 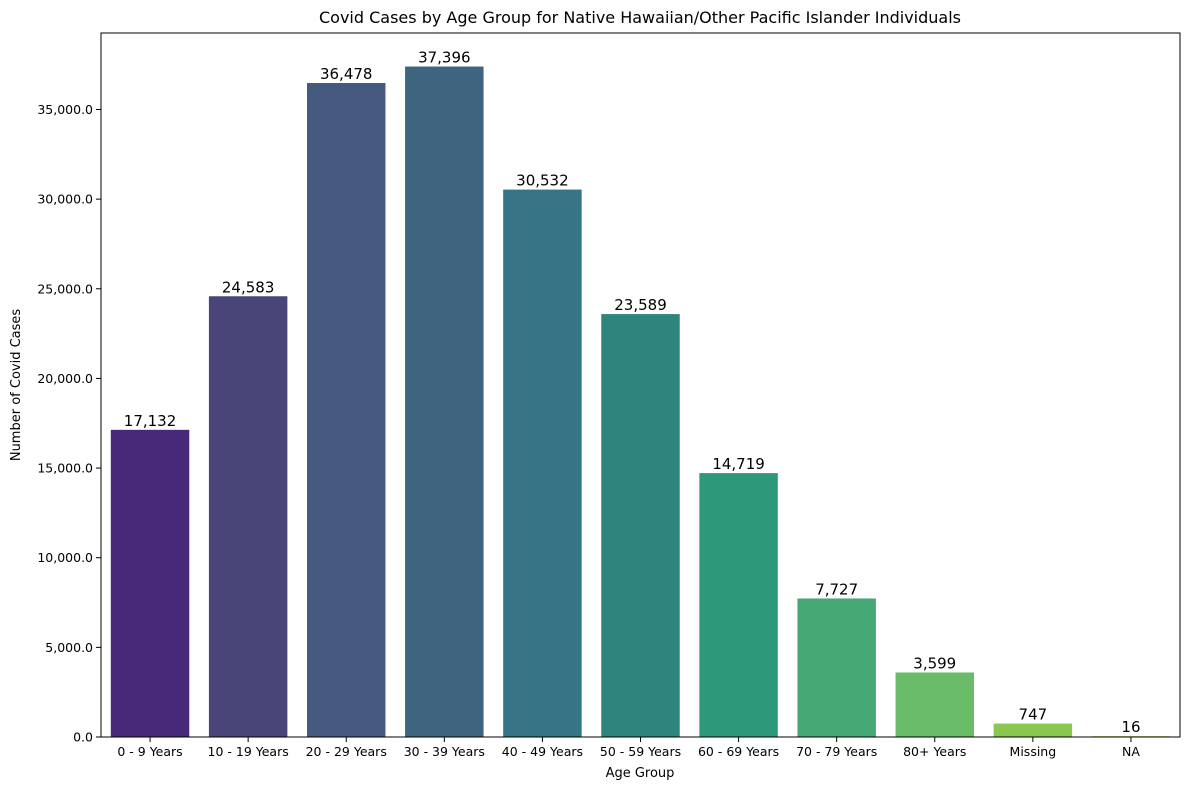 I want to click on x-tick-label: 50 - 59 Years, so click(x=640, y=751).